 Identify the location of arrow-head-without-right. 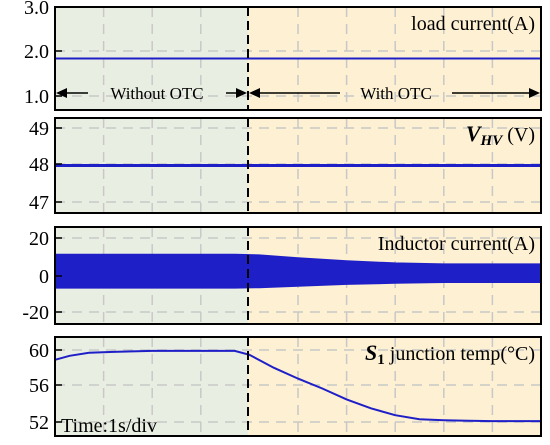
(241, 93).